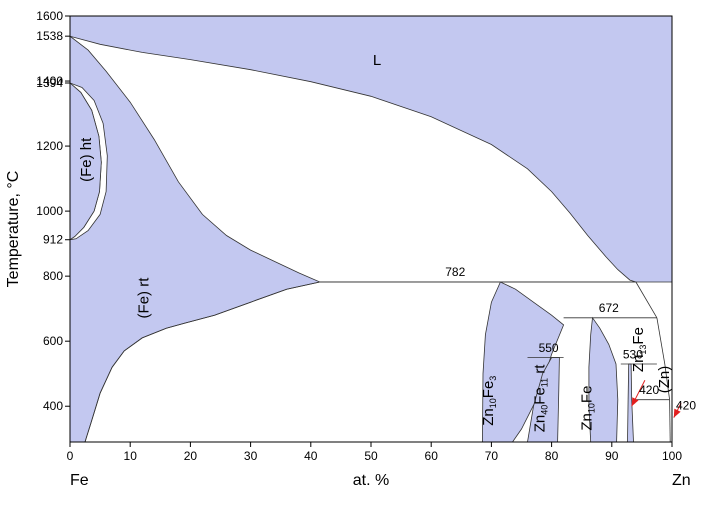 The image size is (717, 510). What do you see at coordinates (311, 456) in the screenshot?
I see `x-tick-label: 40` at bounding box center [311, 456].